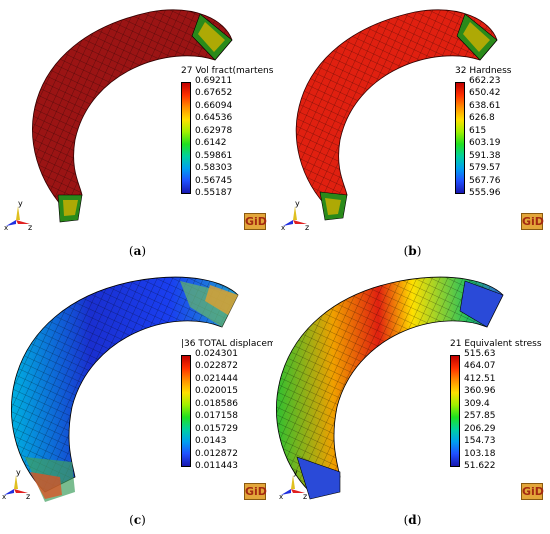 The height and width of the screenshot is (534, 550). Describe the element at coordinates (478, 130) in the screenshot. I see `legend-tick-label: 615` at that location.